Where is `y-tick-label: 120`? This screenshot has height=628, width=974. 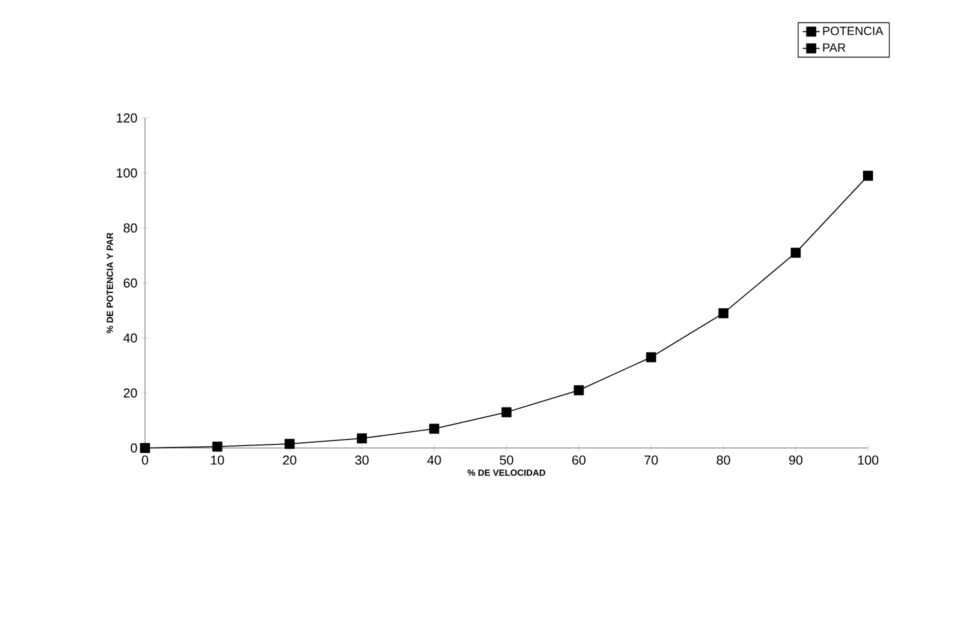 y-tick-label: 120 is located at coordinates (126, 118).